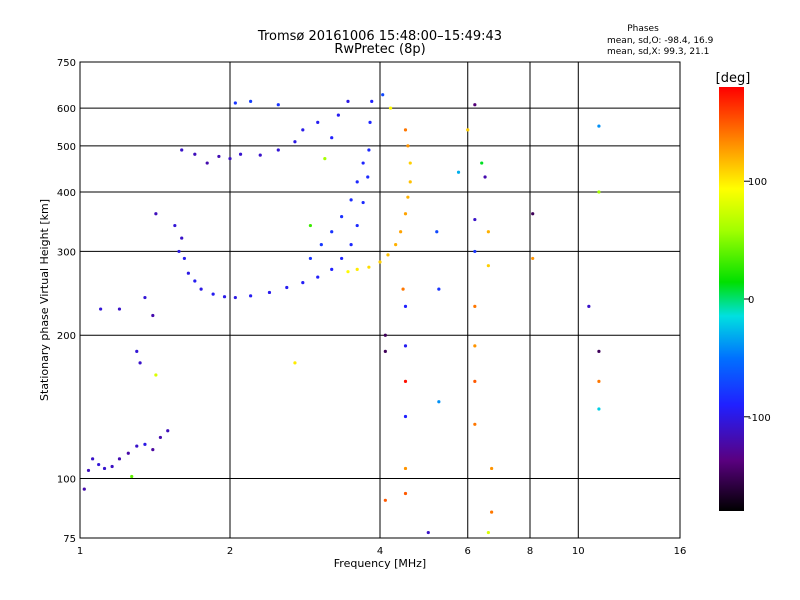 This screenshot has height=600, width=800. Describe the element at coordinates (658, 52) in the screenshot. I see `stats-line-x: mean, sd,X: 99.3, 21.1` at that location.